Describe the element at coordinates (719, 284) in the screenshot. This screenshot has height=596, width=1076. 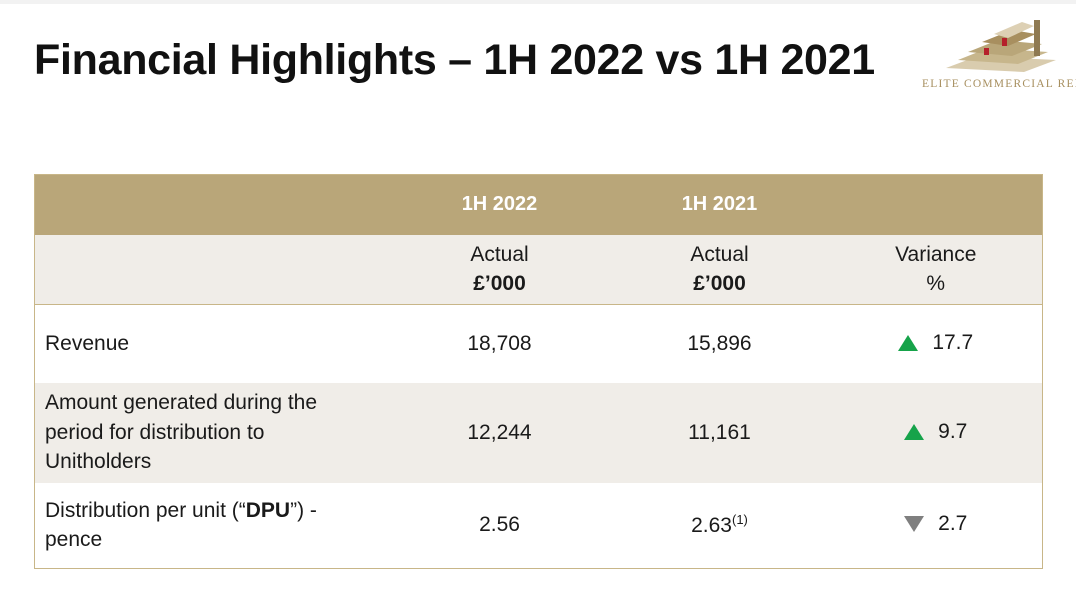
I see `subheader-unit-2021: £’000` at that location.